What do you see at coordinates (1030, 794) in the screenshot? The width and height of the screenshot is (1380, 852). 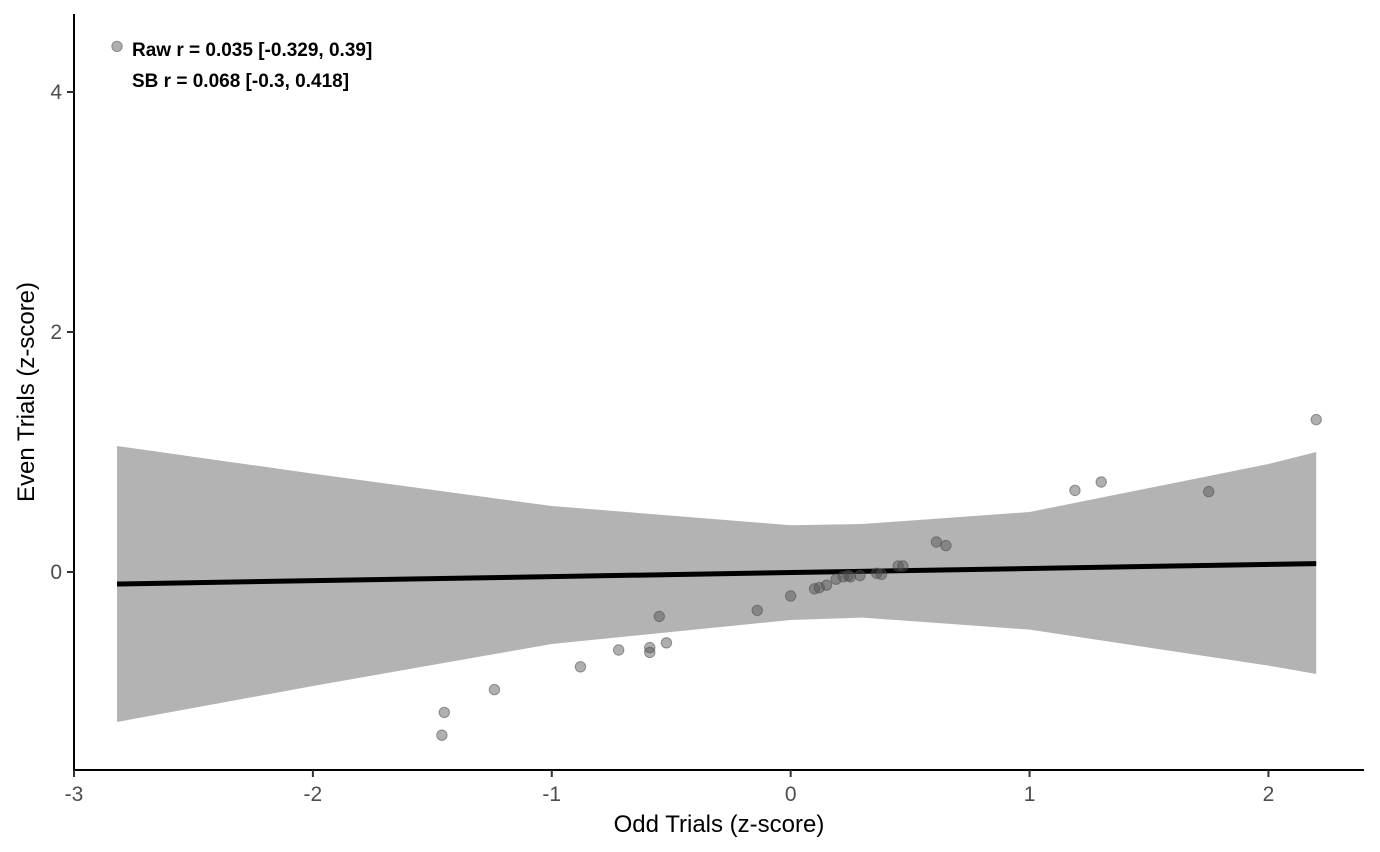 I see `x-tick-label: 1` at bounding box center [1030, 794].